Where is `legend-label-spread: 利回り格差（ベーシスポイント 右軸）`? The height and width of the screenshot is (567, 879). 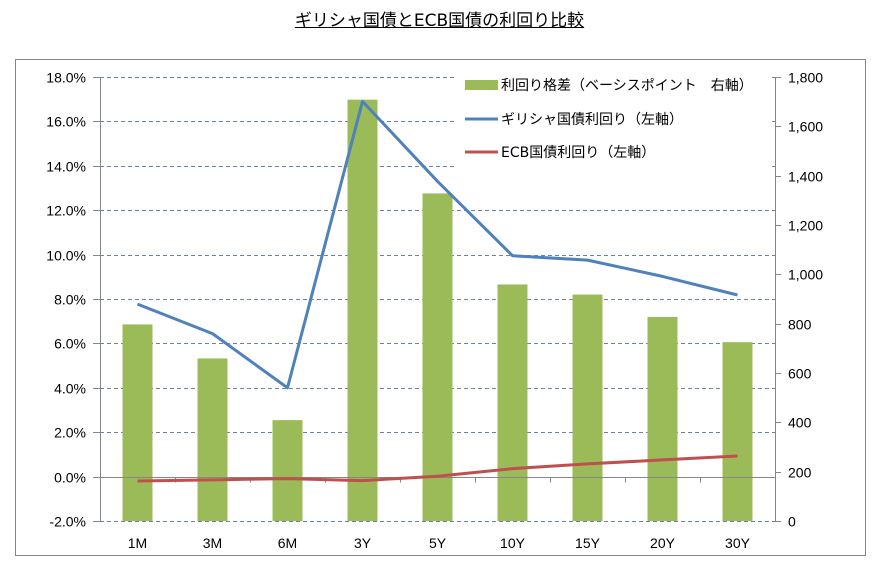
legend-label-spread: 利回り格差（ベーシスポイント 右軸） is located at coordinates (627, 86).